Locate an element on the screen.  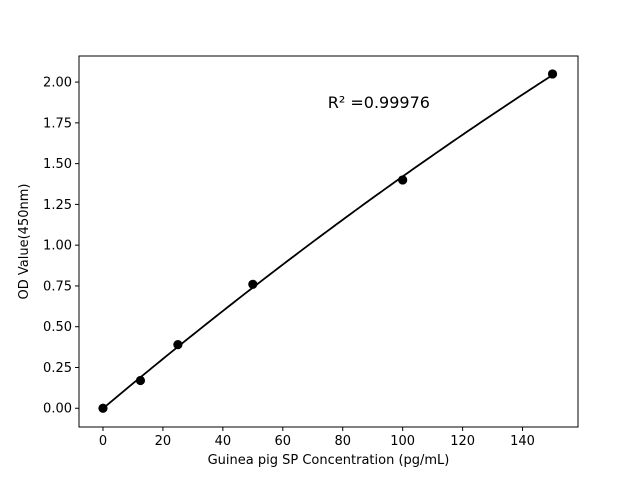
y-tick-label: 1.75 is located at coordinates (57, 123).